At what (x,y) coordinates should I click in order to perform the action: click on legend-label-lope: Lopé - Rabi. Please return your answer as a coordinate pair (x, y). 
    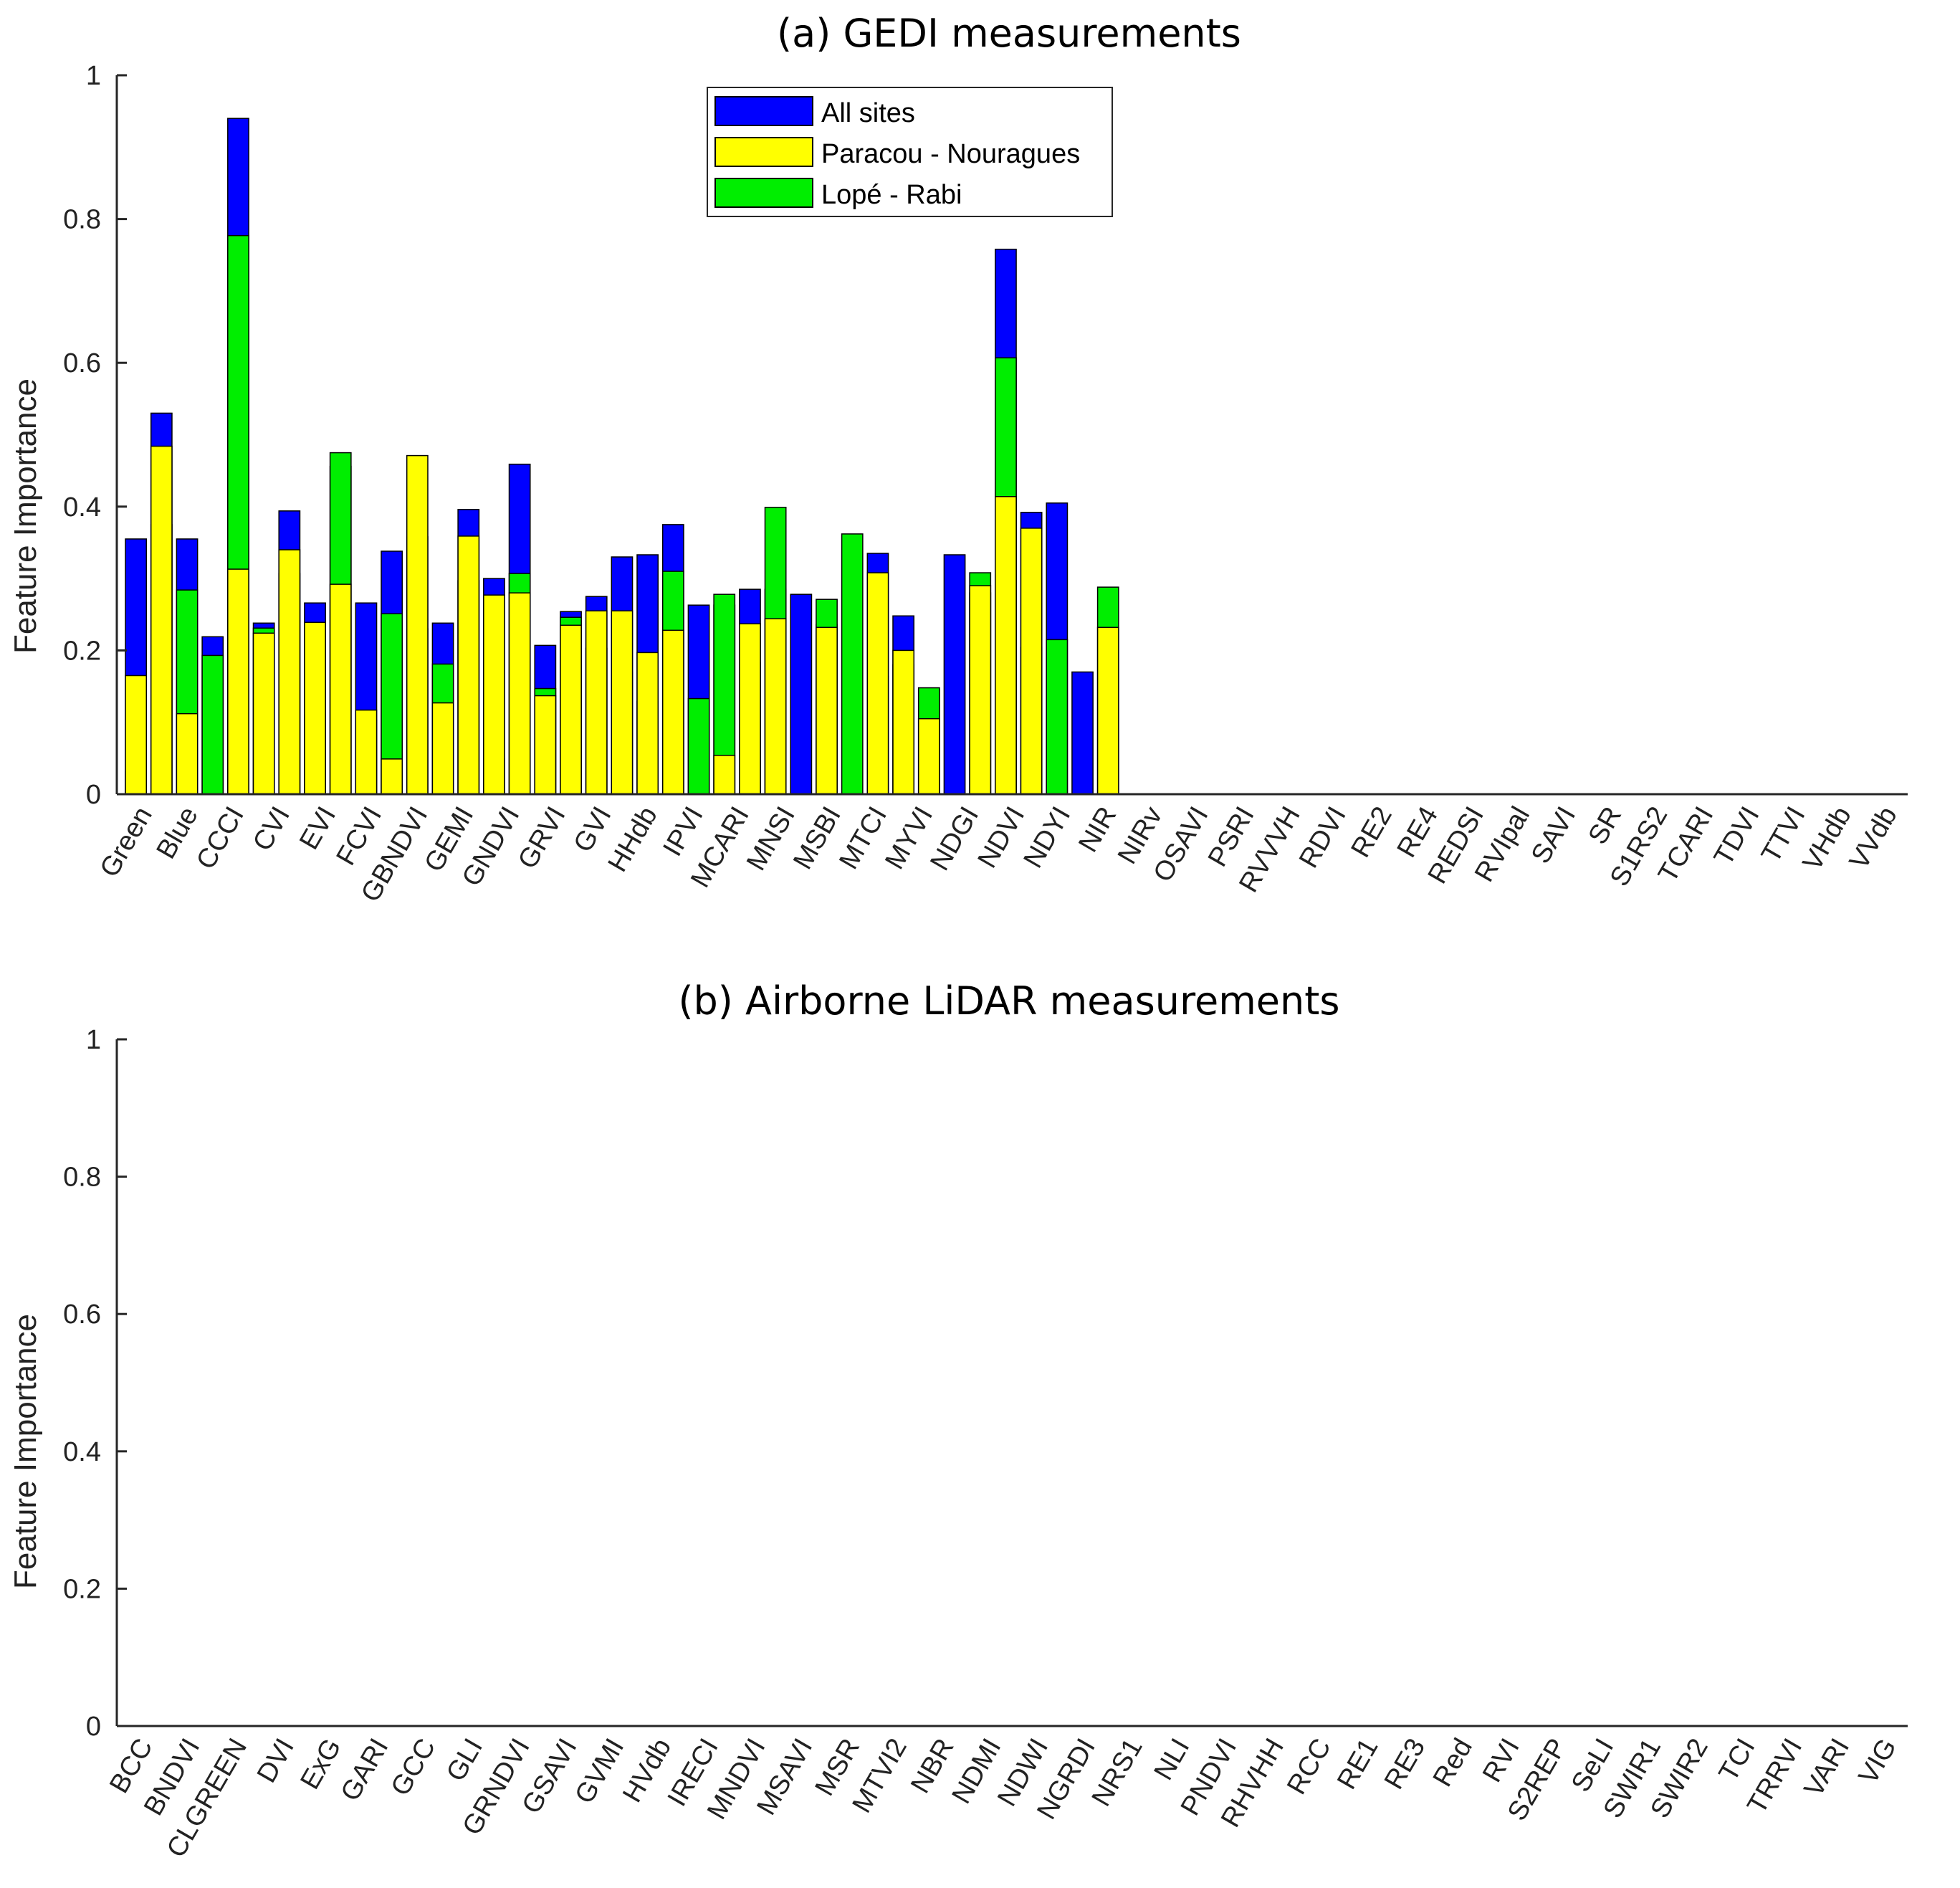
    Looking at the image, I should click on (892, 195).